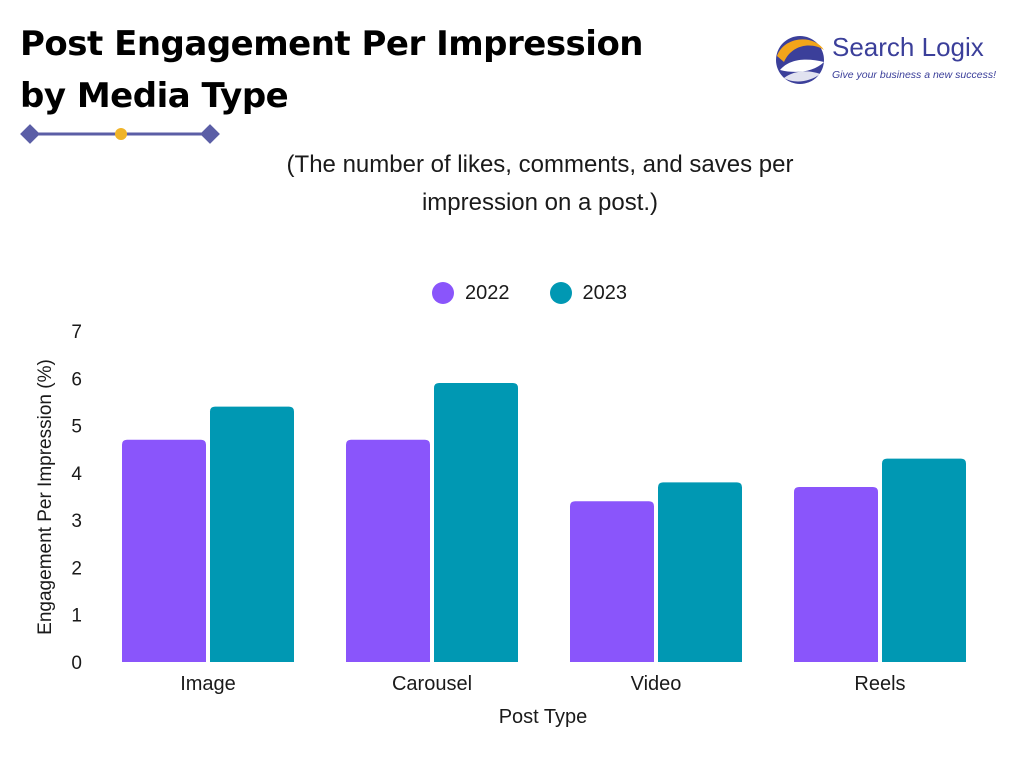 This screenshot has height=768, width=1024. I want to click on bar-image-2023, so click(252, 534).